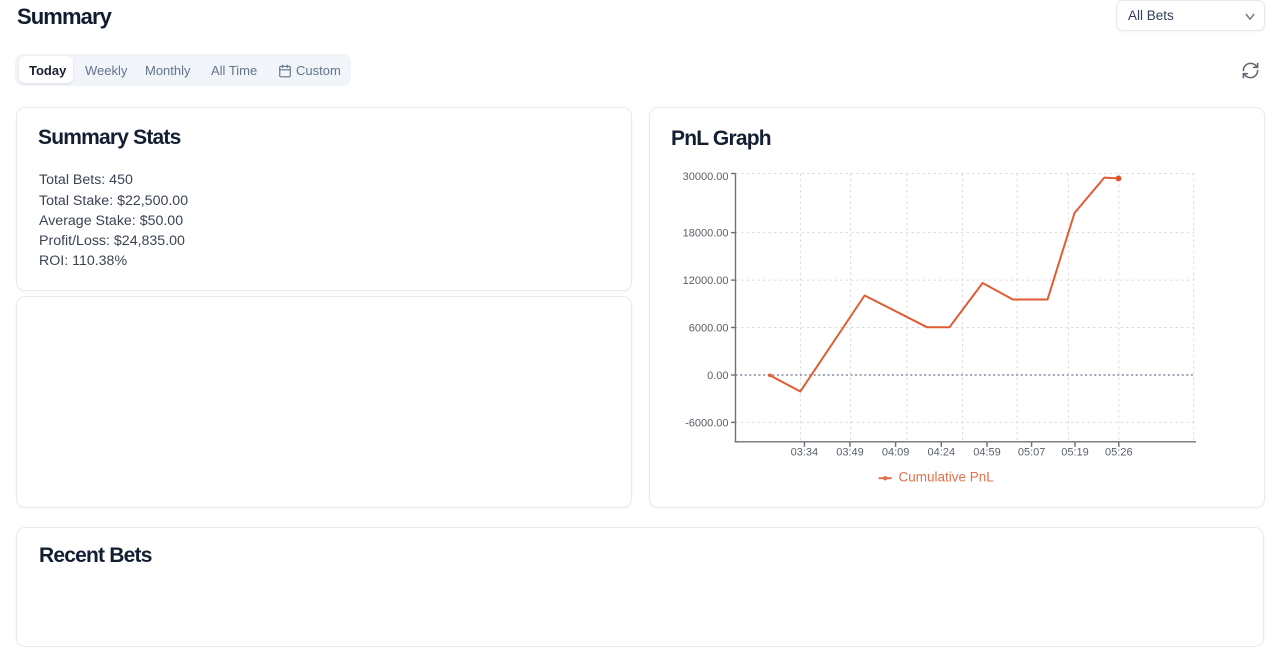 This screenshot has height=647, width=1280. Describe the element at coordinates (896, 453) in the screenshot. I see `svg-text: 04:09` at that location.